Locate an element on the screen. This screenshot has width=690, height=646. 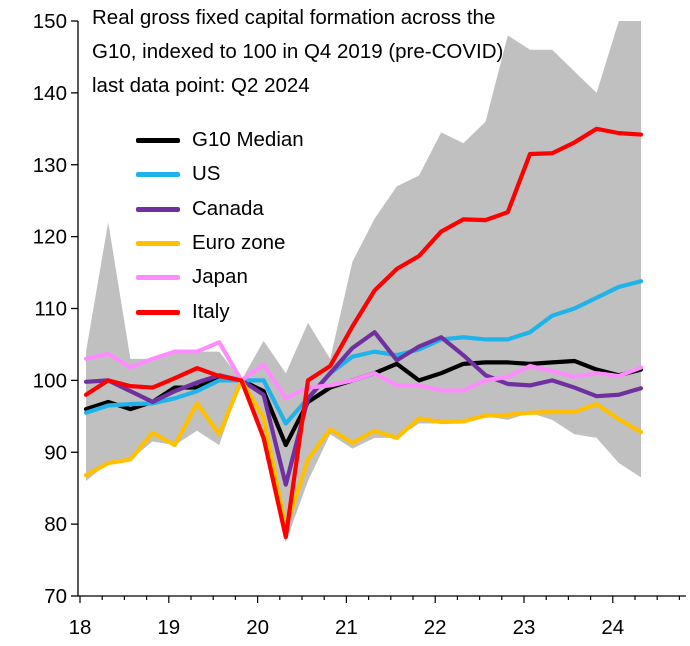
legend-item-italy: Italy is located at coordinates (183, 312).